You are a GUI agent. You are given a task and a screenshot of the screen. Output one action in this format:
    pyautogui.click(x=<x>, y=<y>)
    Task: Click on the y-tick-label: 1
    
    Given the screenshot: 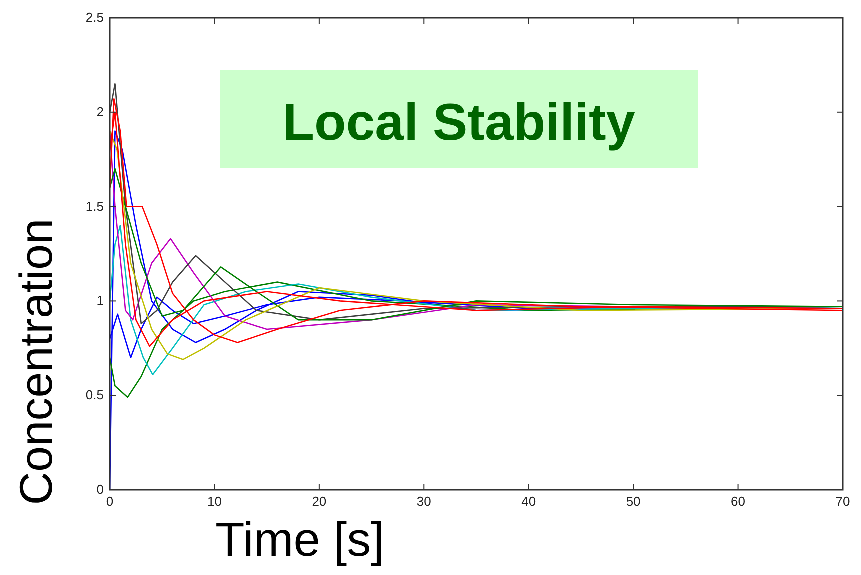 What is the action you would take?
    pyautogui.click(x=100, y=300)
    